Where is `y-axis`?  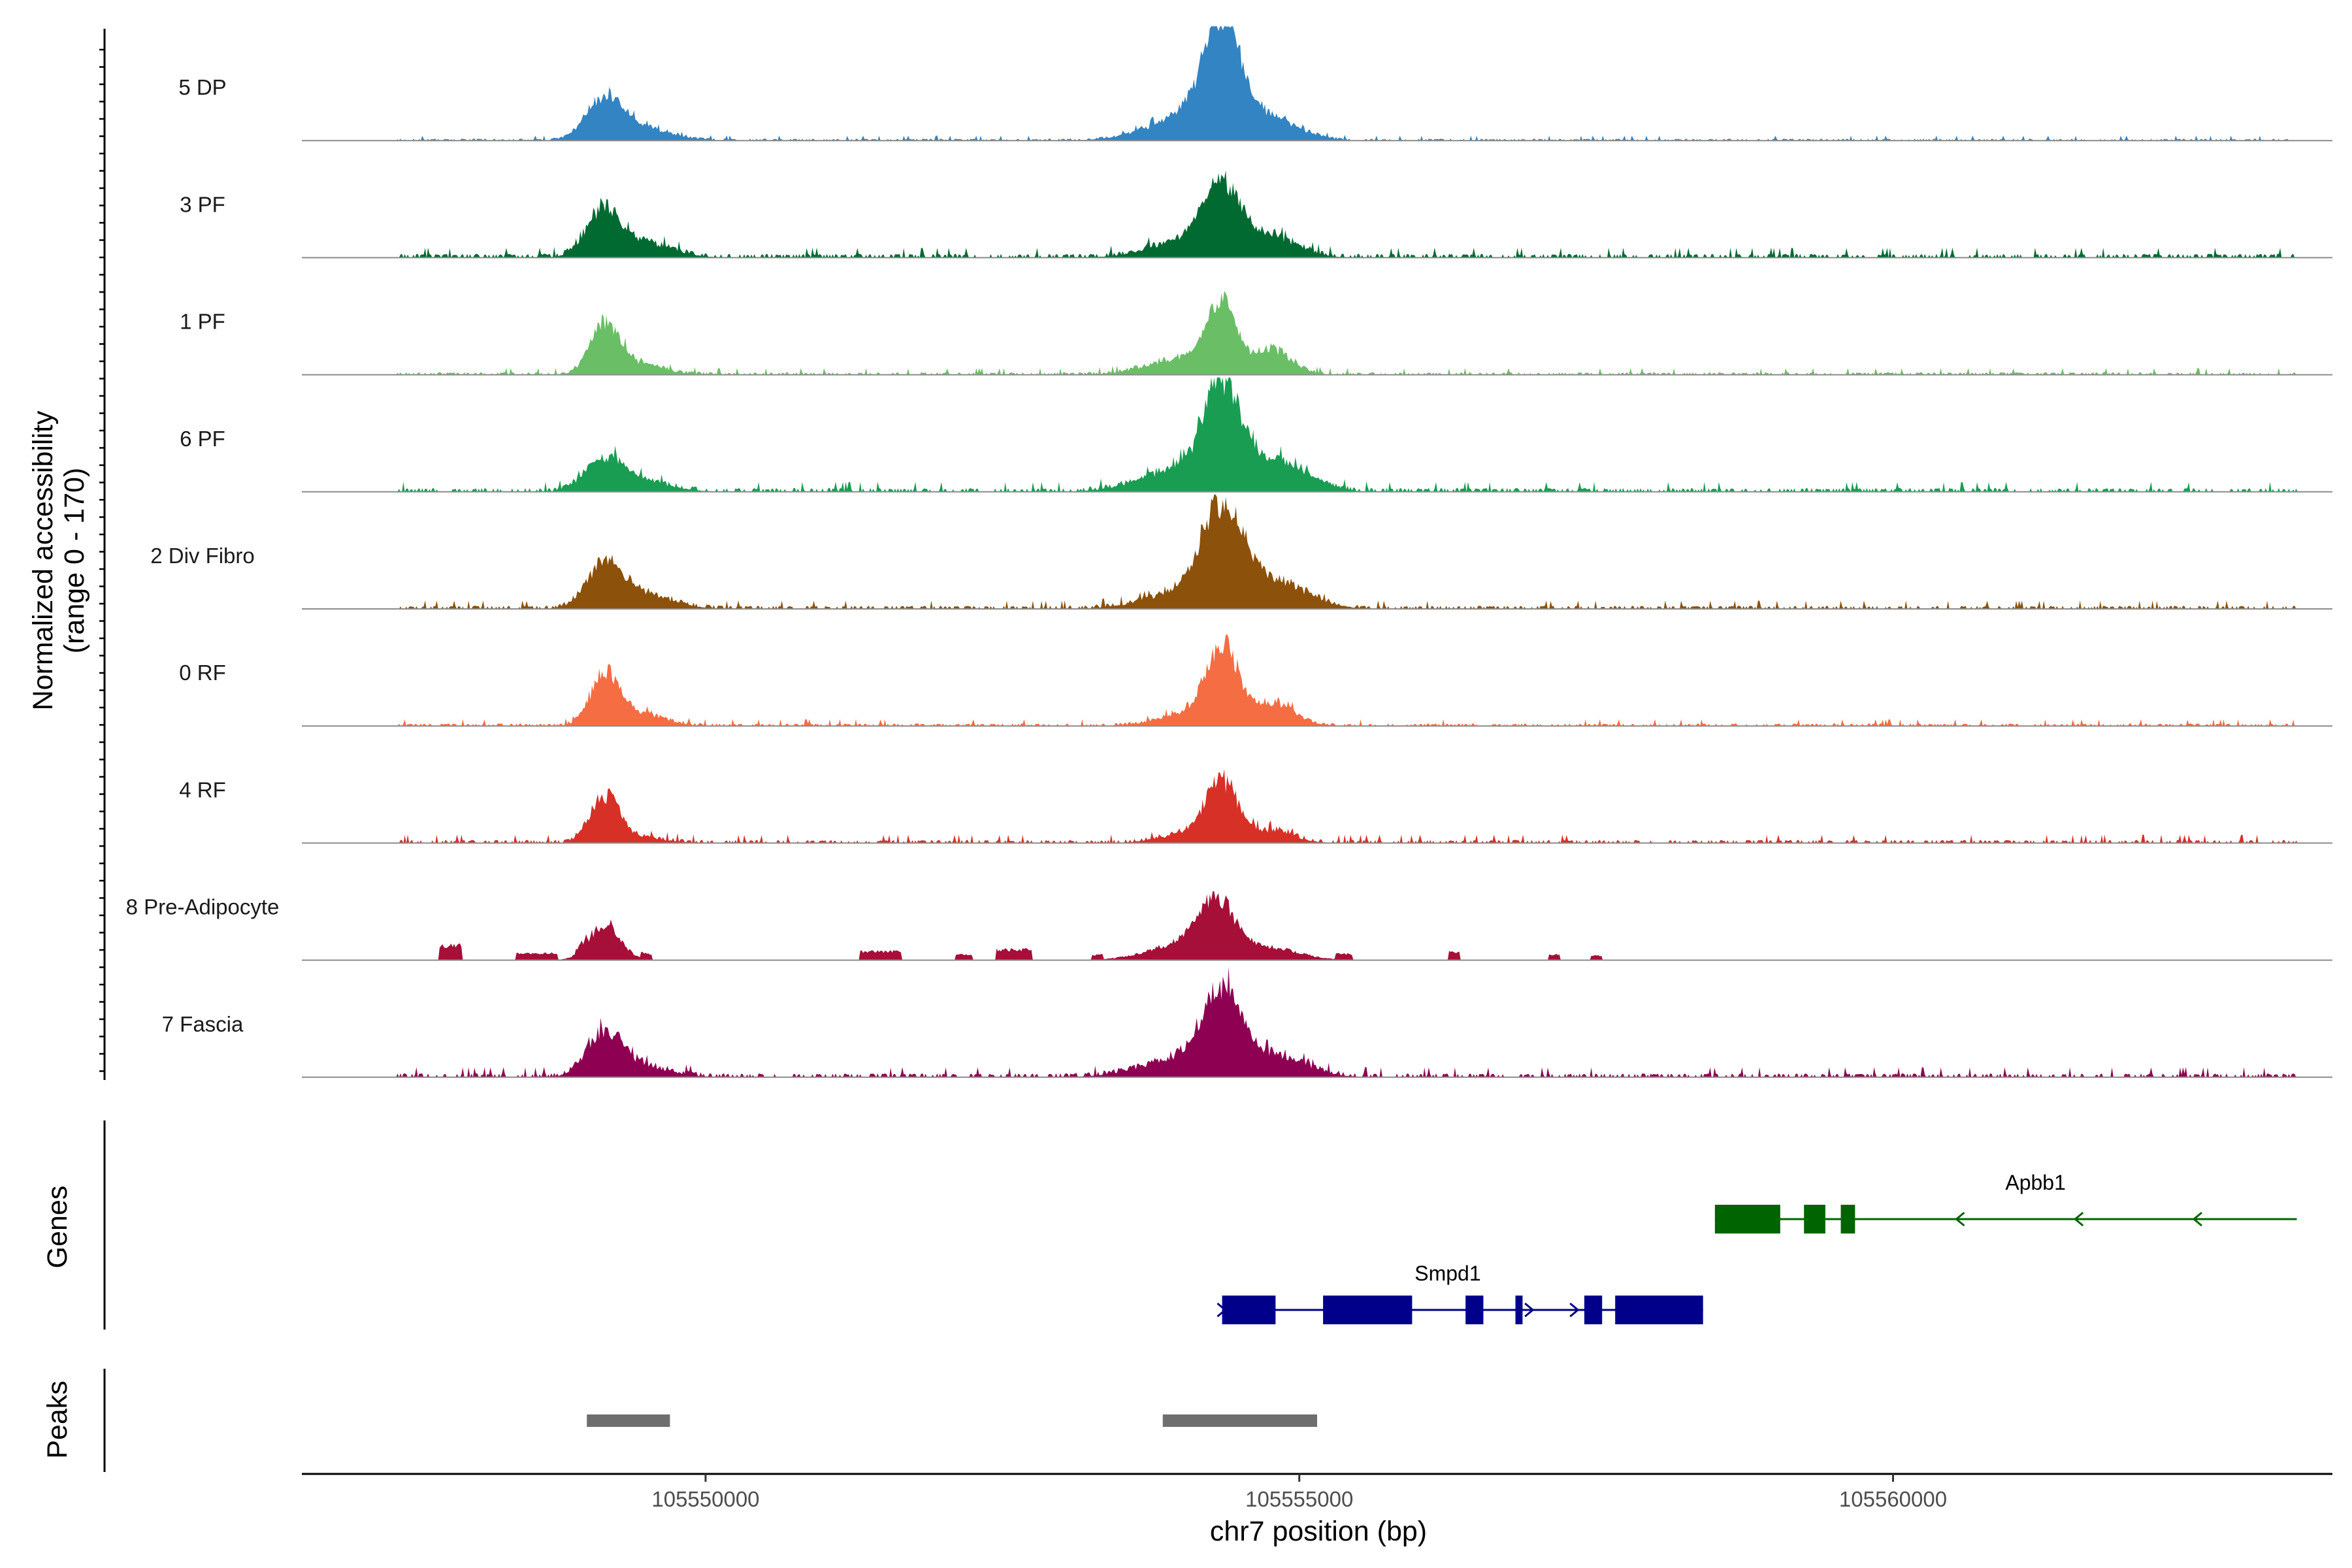
y-axis is located at coordinates (102, 554).